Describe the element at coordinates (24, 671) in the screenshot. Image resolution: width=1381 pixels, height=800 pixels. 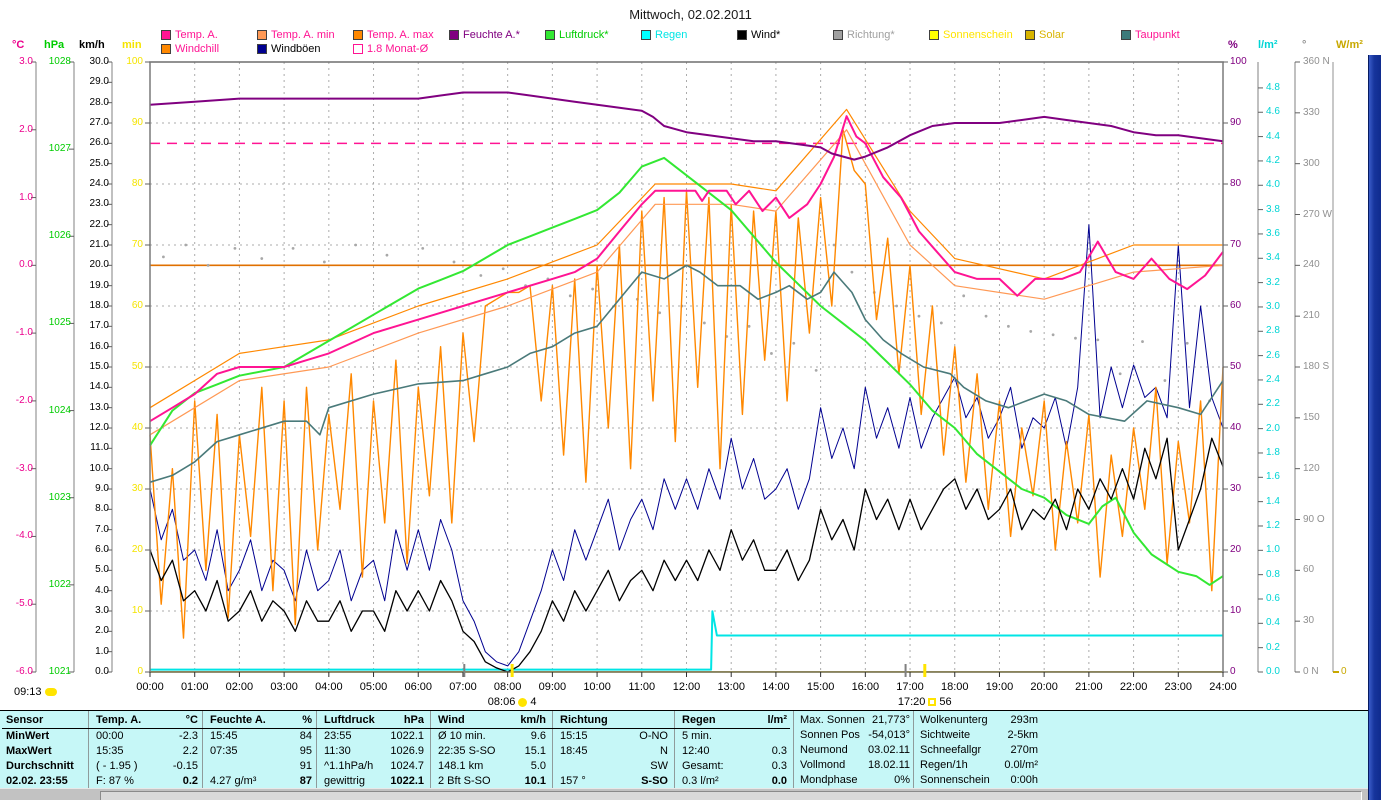
I see `tick-label-celsius: -6.0` at that location.